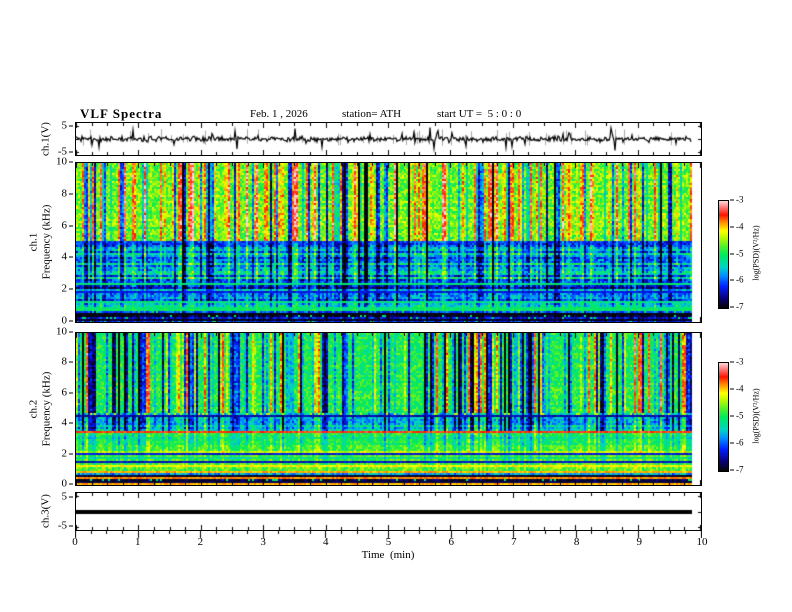  I want to click on colorbar-ch2-label: log(PSD)(V²/Hz), so click(756, 416).